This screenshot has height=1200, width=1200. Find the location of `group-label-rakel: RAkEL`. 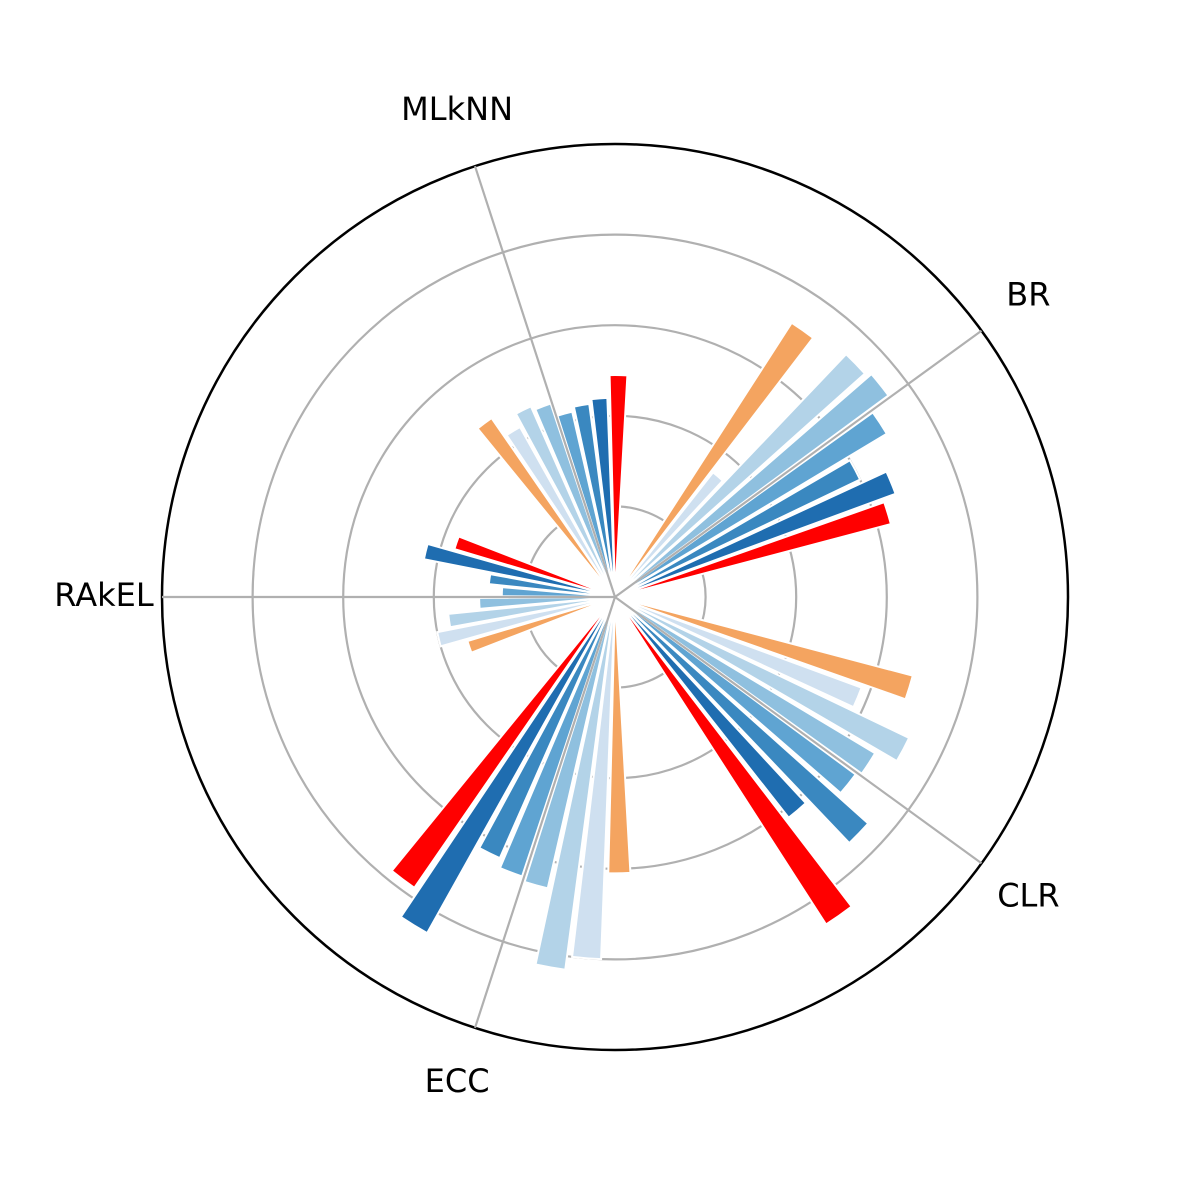

group-label-rakel: RAkEL is located at coordinates (104, 595).